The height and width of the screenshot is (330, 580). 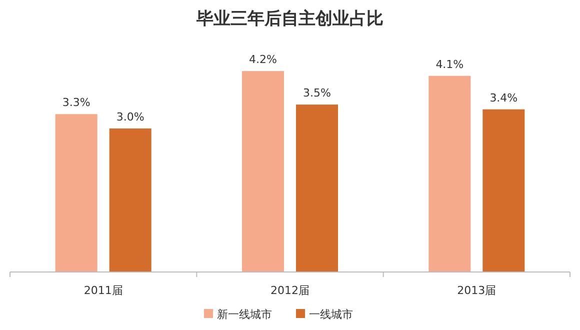 I want to click on data-label: 3.5%, so click(x=317, y=93).